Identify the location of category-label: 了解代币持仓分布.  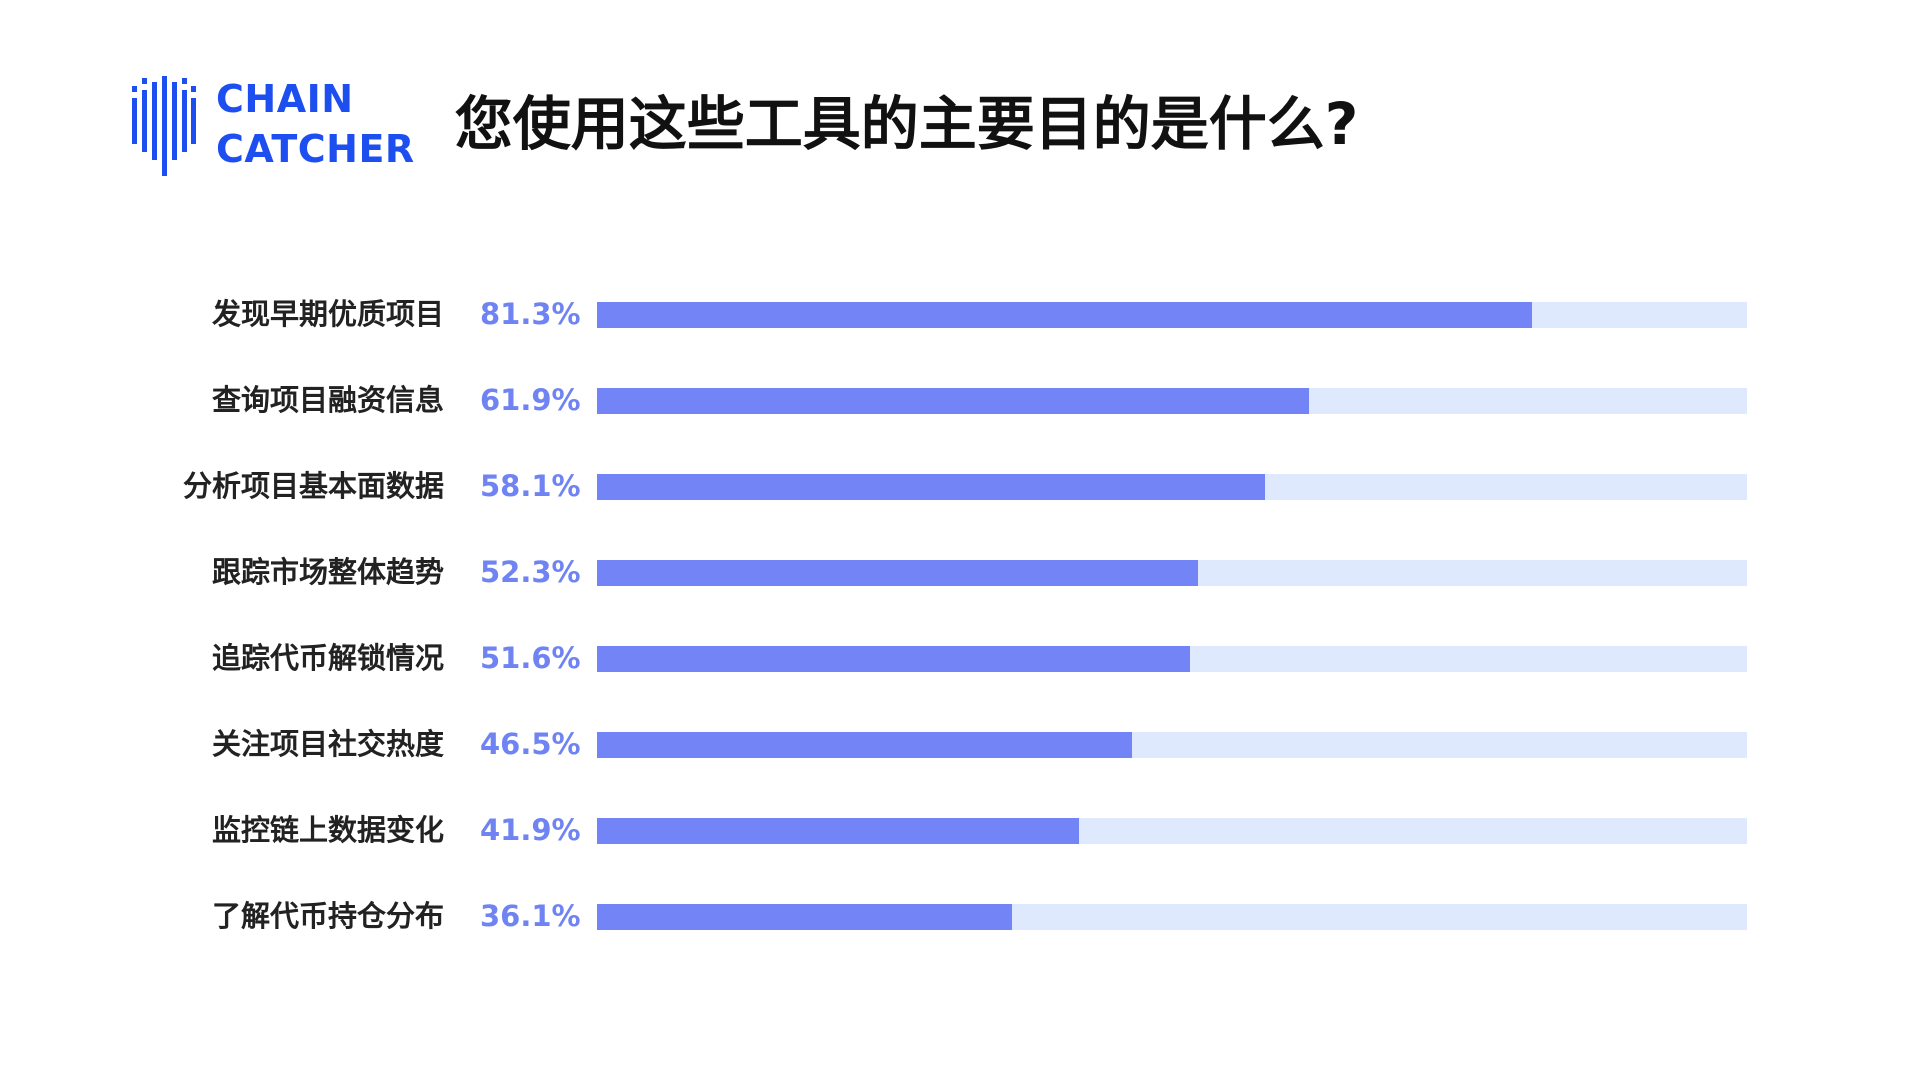
(327, 916).